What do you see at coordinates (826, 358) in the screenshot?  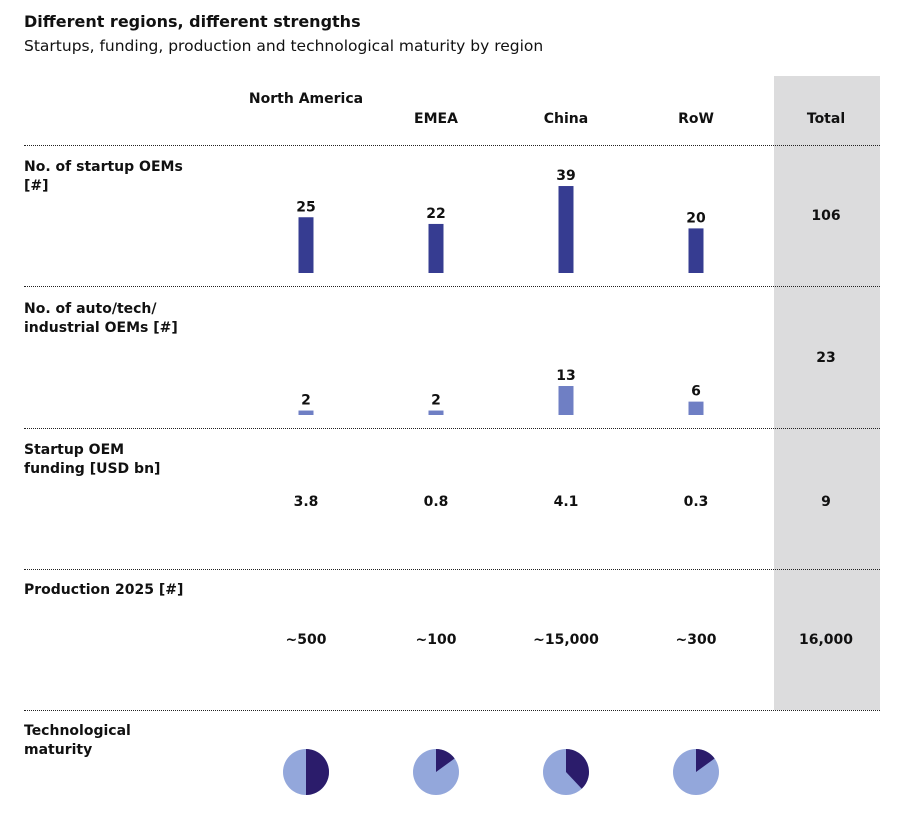 I see `total-incumbent-oems: 23` at bounding box center [826, 358].